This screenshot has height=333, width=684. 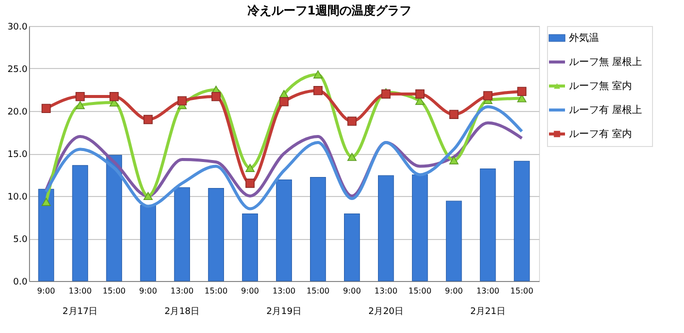 What do you see at coordinates (284, 312) in the screenshot?
I see `text: 2月19日` at bounding box center [284, 312].